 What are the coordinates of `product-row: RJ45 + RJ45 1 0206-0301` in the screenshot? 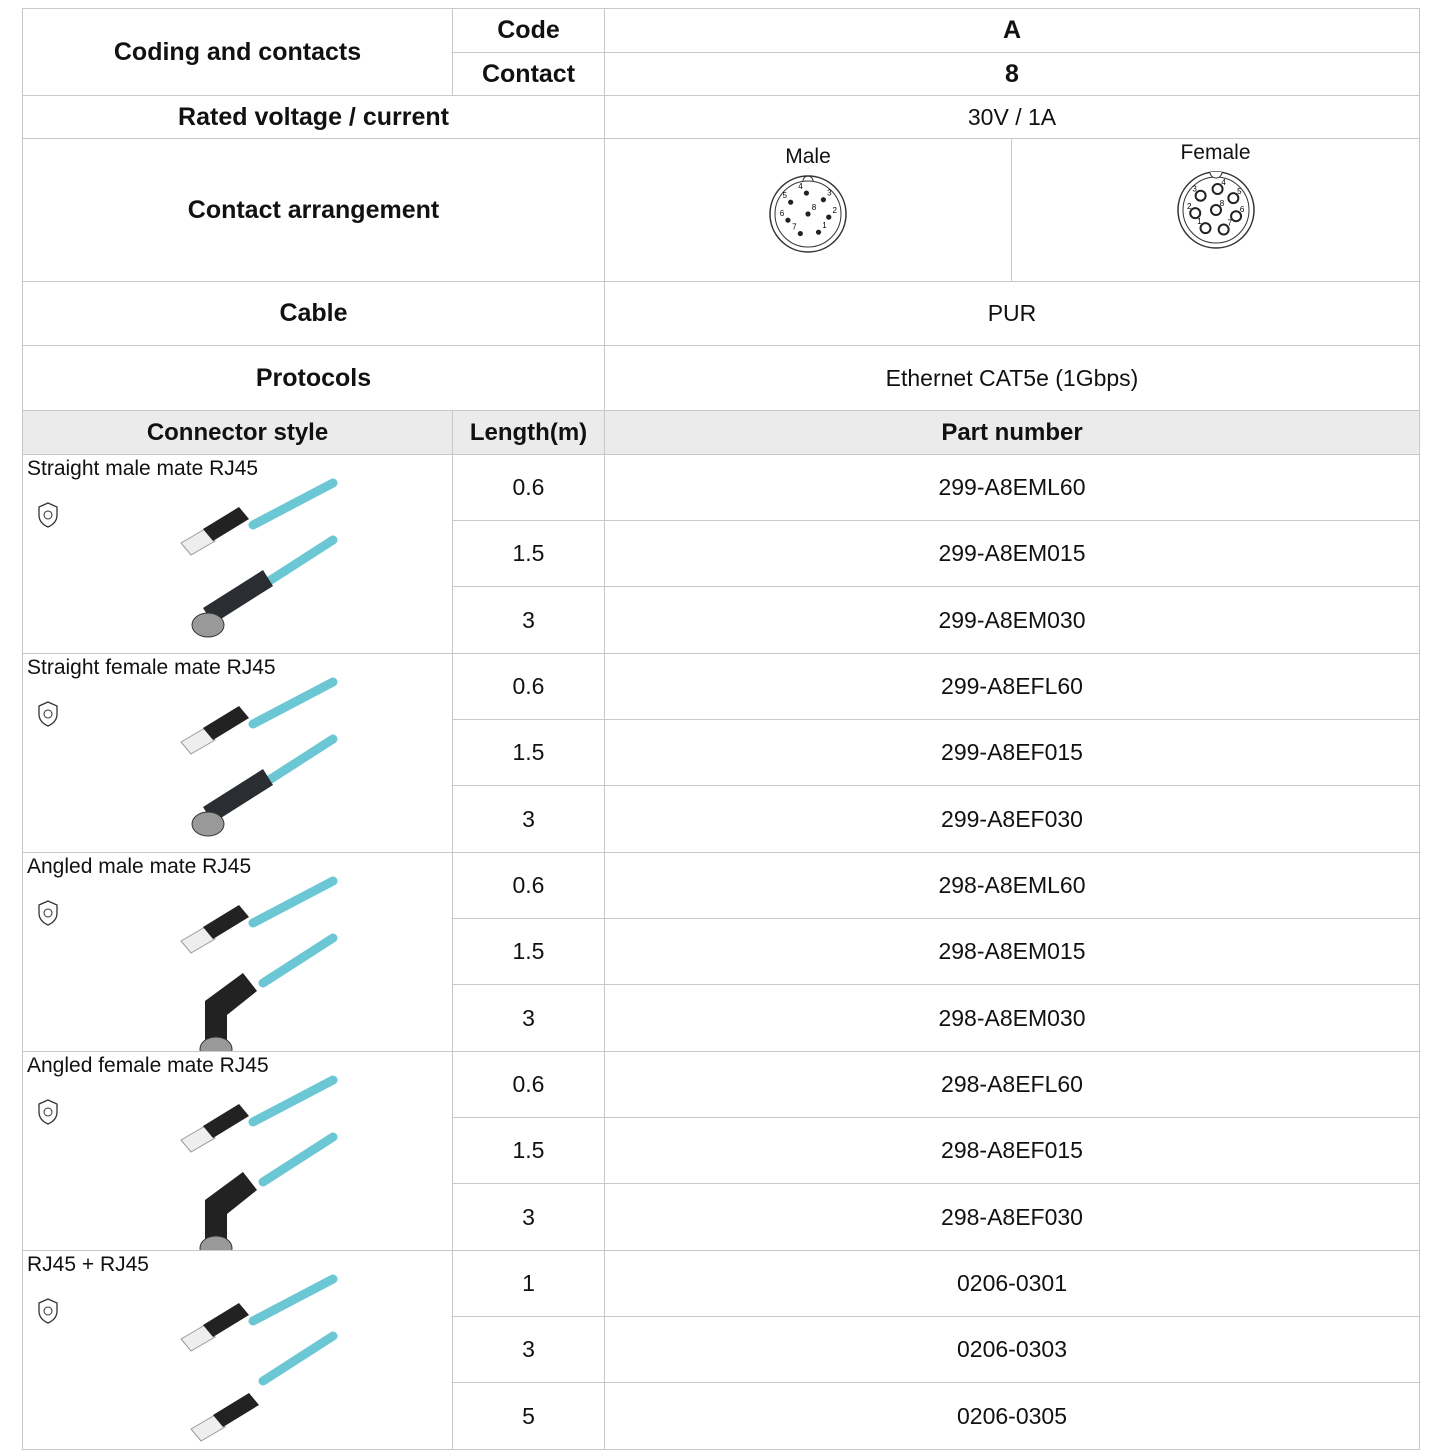 It's located at (721, 1350).